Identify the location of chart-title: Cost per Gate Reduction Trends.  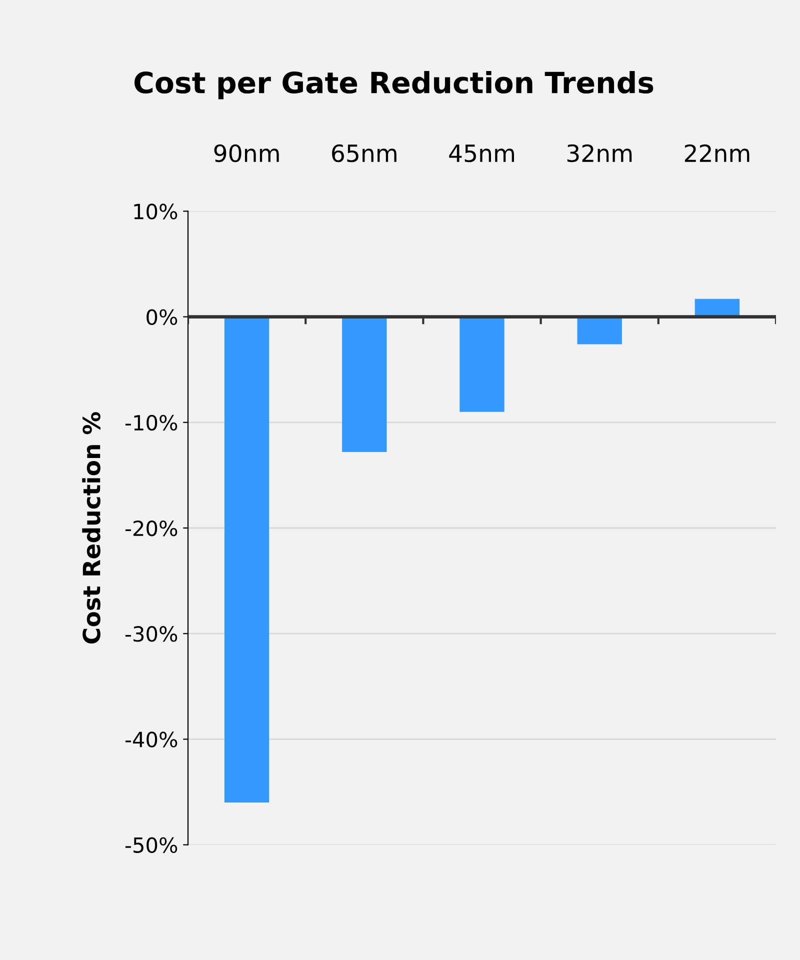
(394, 85).